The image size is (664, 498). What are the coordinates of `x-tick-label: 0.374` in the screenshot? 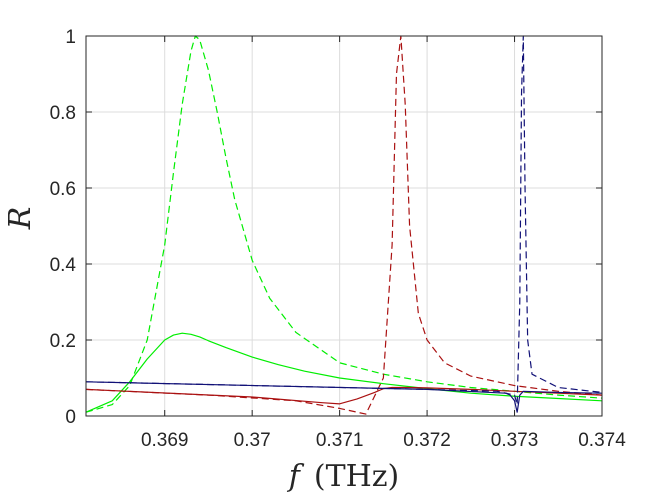 It's located at (602, 440).